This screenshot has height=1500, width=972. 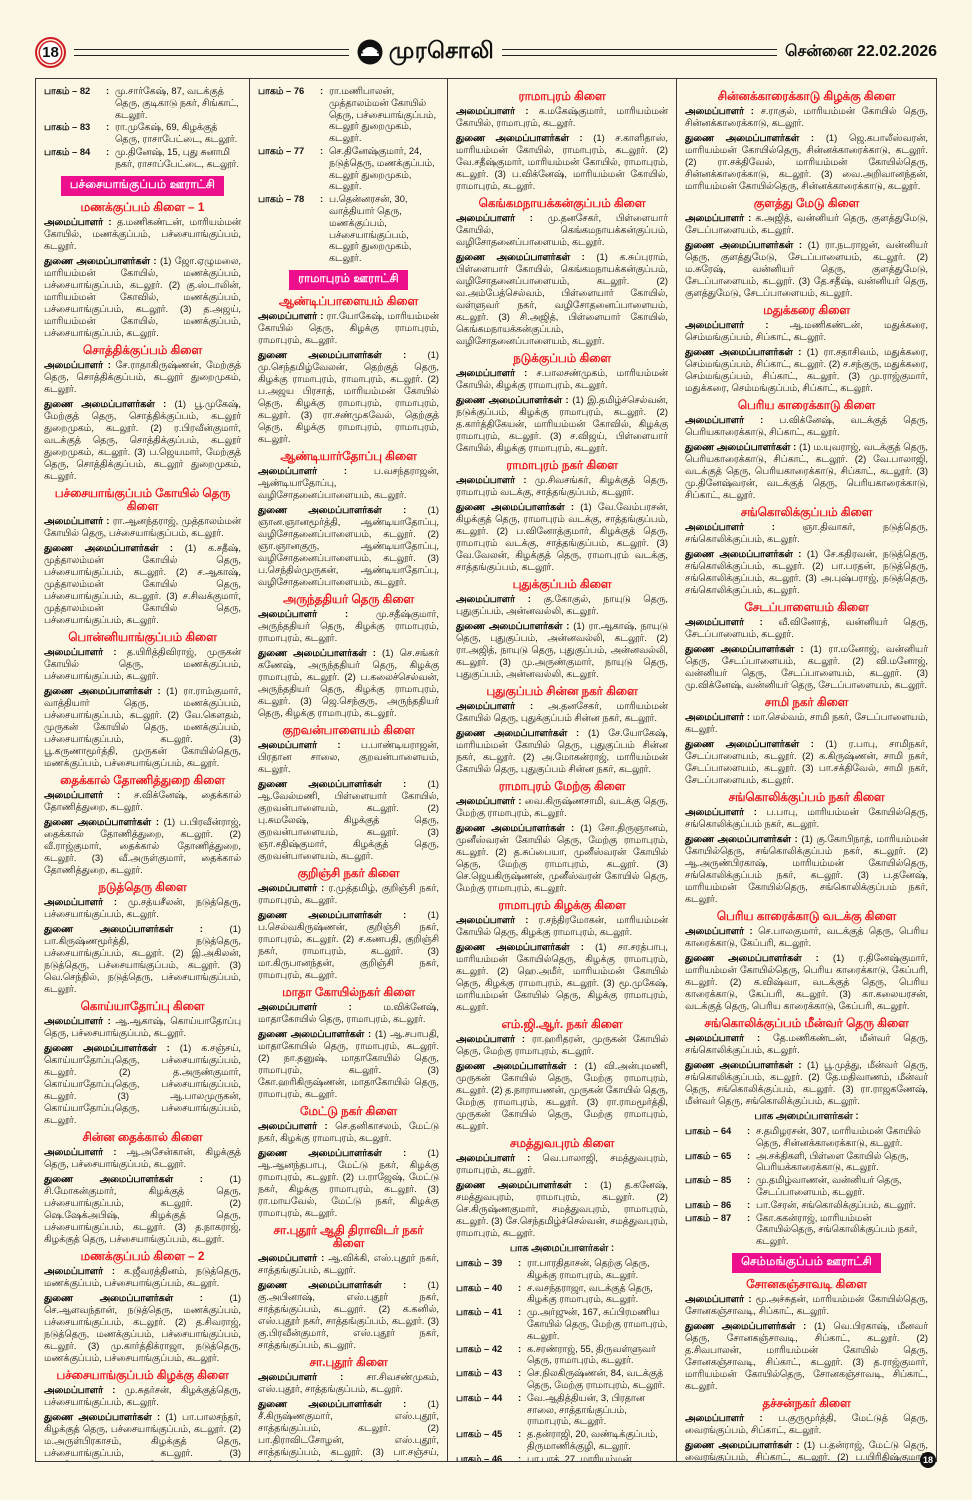 I want to click on part-number: பாகம் – 85, so click(x=708, y=1180).